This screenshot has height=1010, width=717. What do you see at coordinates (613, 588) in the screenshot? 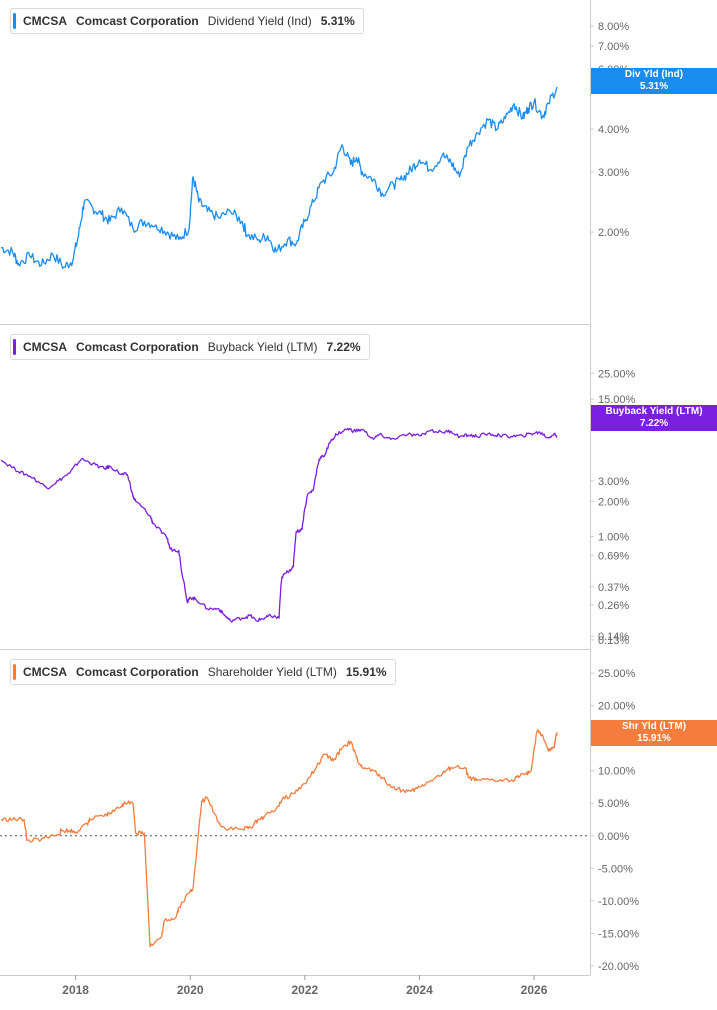
I see `y-tick-label: 0.37%` at bounding box center [613, 588].